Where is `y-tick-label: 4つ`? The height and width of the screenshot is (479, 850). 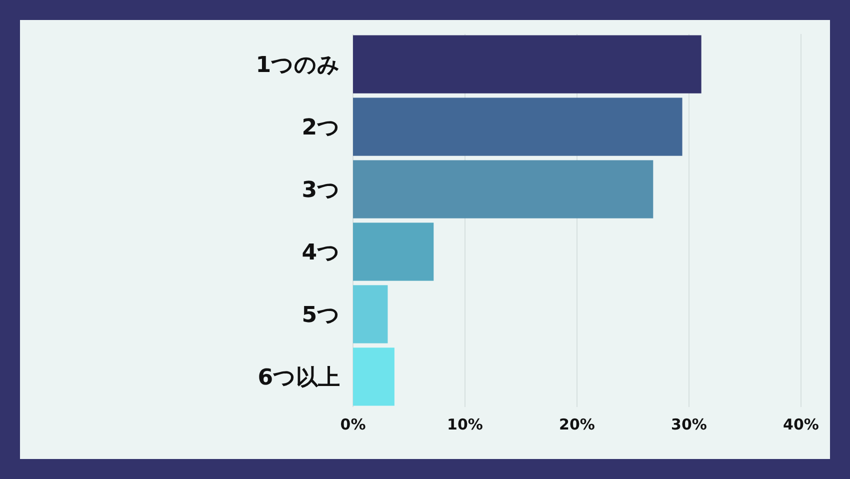
y-tick-label: 4つ is located at coordinates (321, 253).